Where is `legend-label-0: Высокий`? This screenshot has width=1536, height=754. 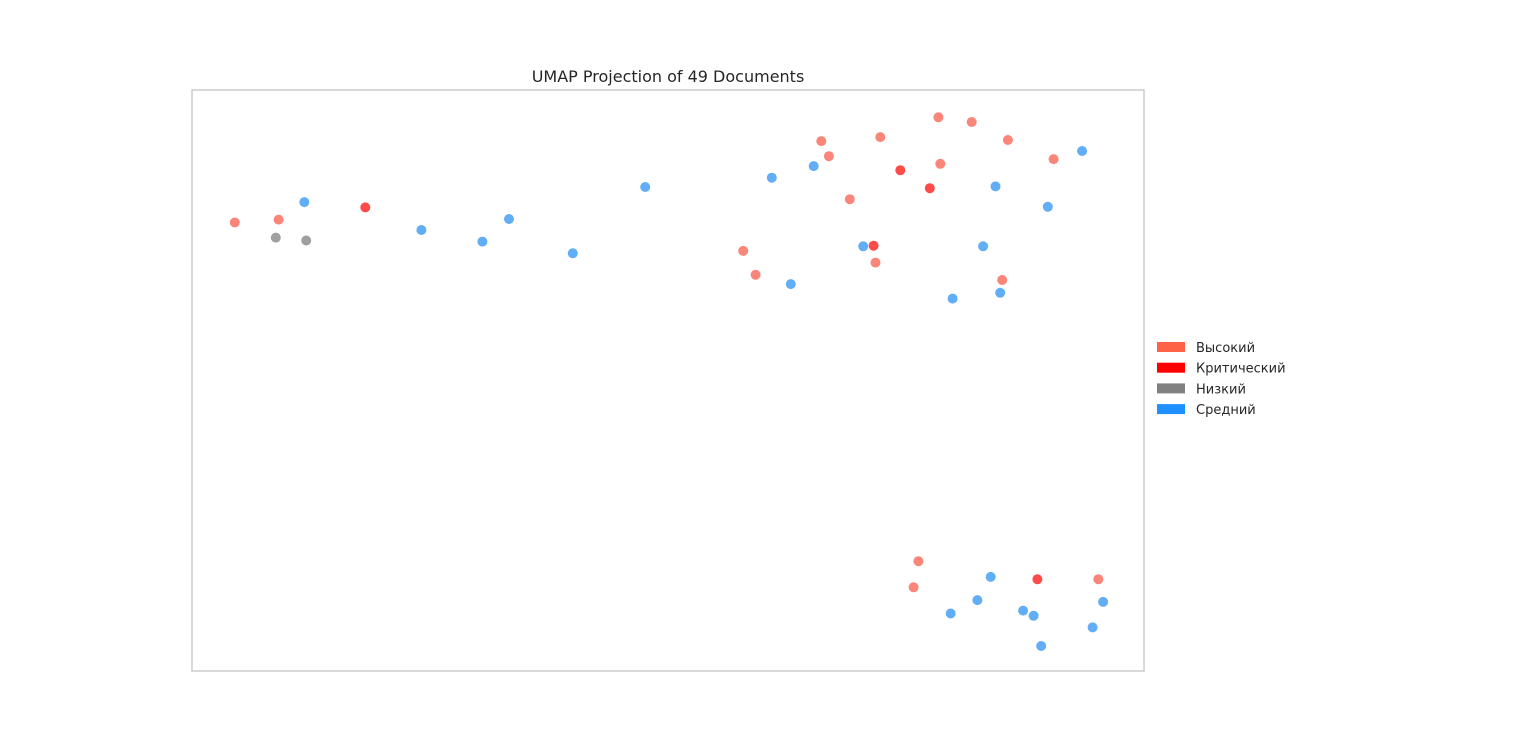
legend-label-0: Высокий is located at coordinates (1225, 348).